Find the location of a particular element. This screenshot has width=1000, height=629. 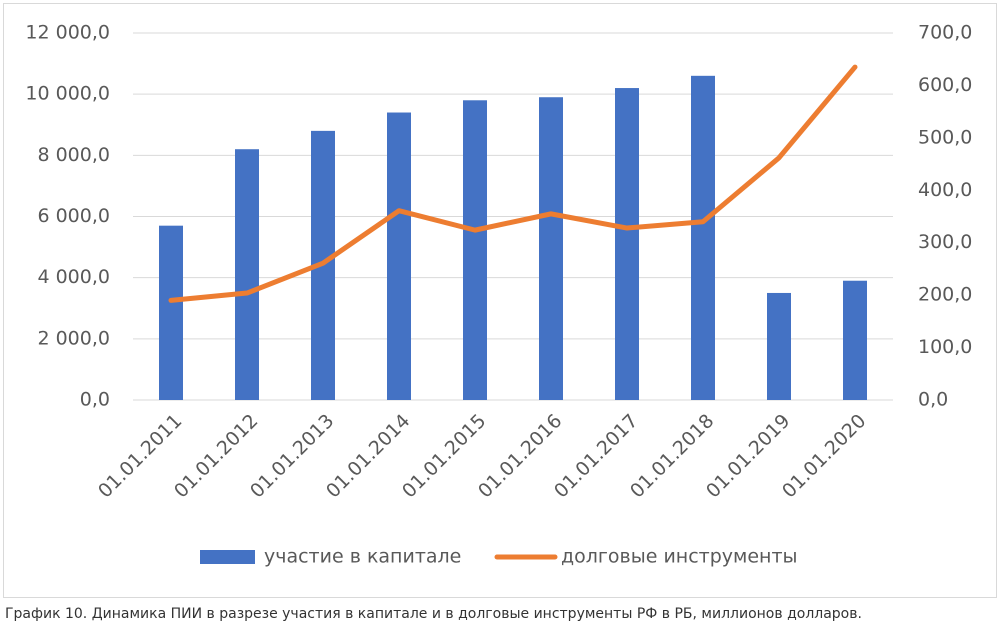

legend-label: долговые инструменты is located at coordinates (679, 557).